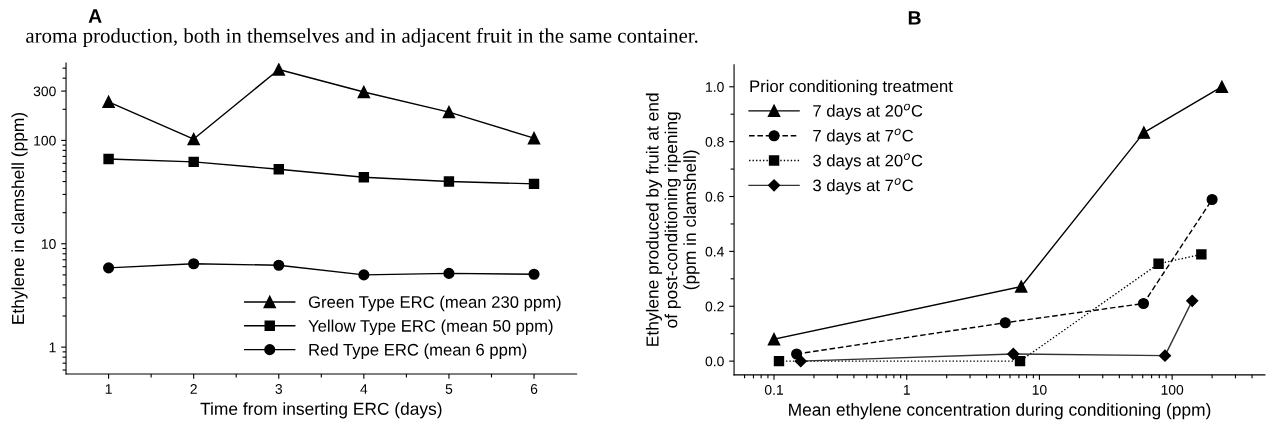  What do you see at coordinates (449, 389) in the screenshot?
I see `x-tick-label: 5` at bounding box center [449, 389].